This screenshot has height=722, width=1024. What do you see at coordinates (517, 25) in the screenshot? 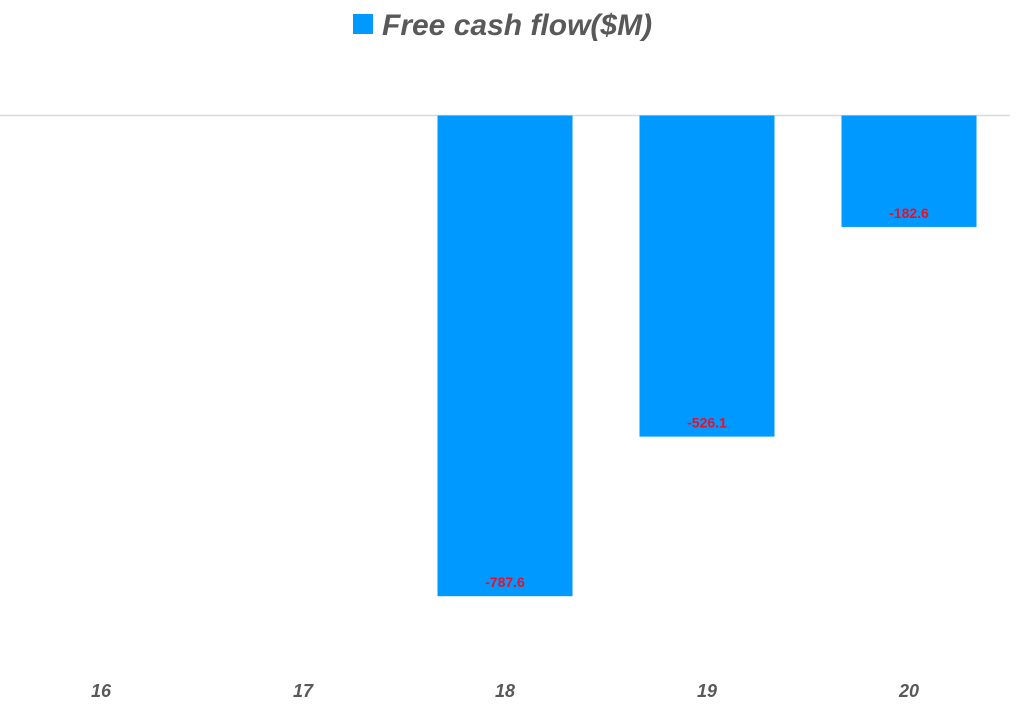
I see `legend-label: Free cash flow($M)` at bounding box center [517, 25].